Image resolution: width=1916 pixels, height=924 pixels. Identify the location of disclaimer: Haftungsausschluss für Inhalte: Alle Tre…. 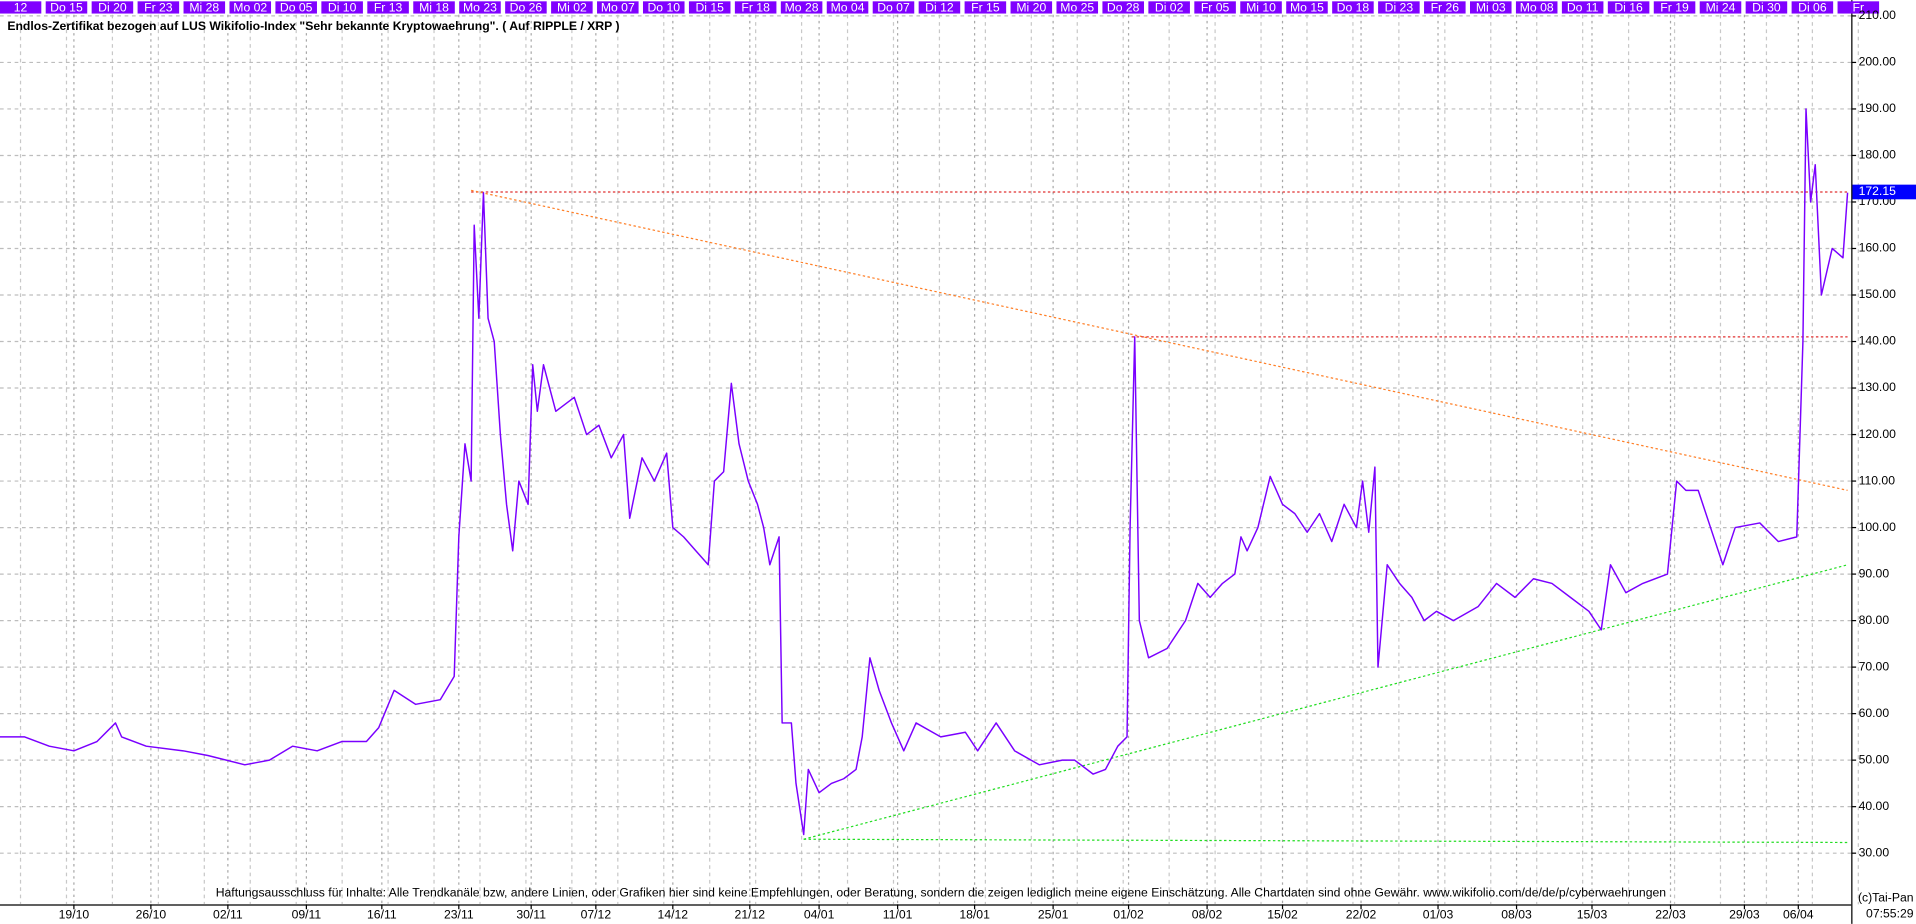
(941, 893).